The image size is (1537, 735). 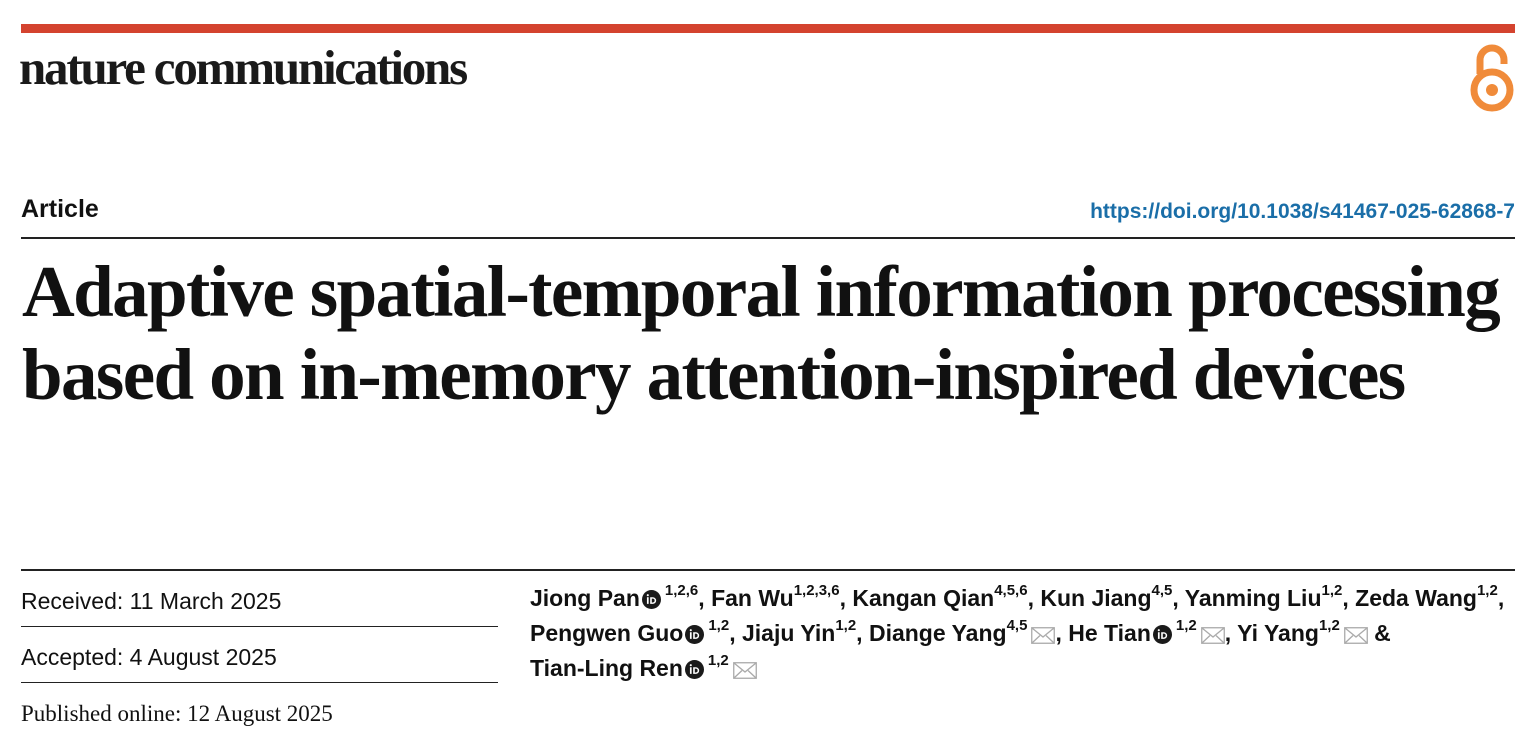 I want to click on published-date: Published online: 12 August 2025, so click(x=177, y=713).